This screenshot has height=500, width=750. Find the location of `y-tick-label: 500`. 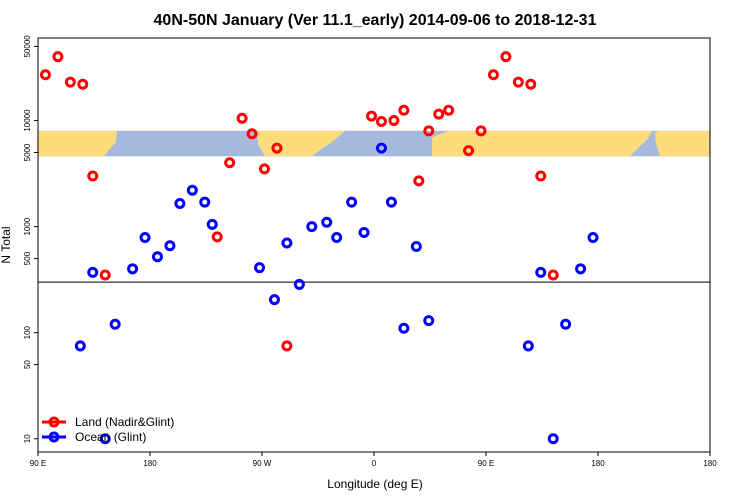

y-tick-label: 500 is located at coordinates (27, 258).